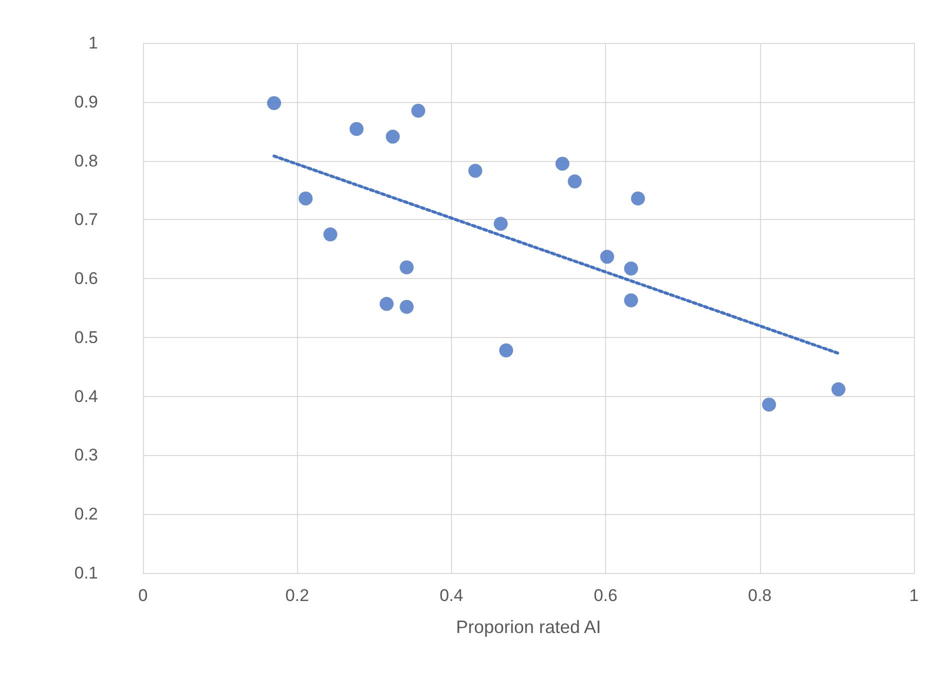  I want to click on y-tick-label: 0.2, so click(86, 514).